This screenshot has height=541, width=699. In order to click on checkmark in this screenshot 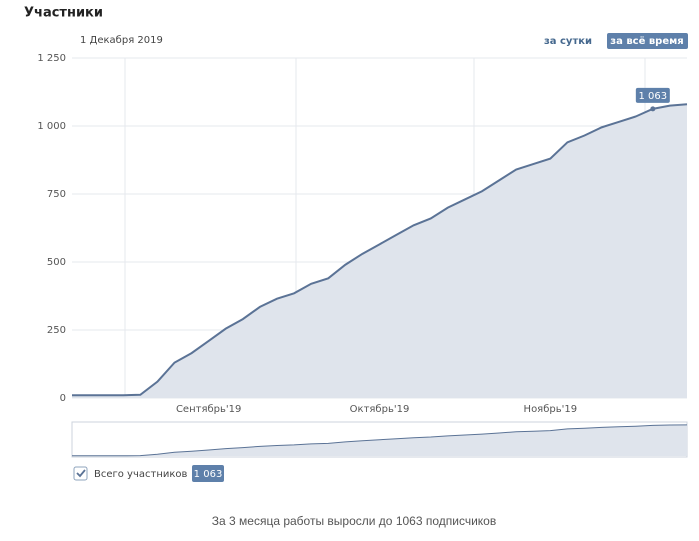, I will do `click(81, 473)`.